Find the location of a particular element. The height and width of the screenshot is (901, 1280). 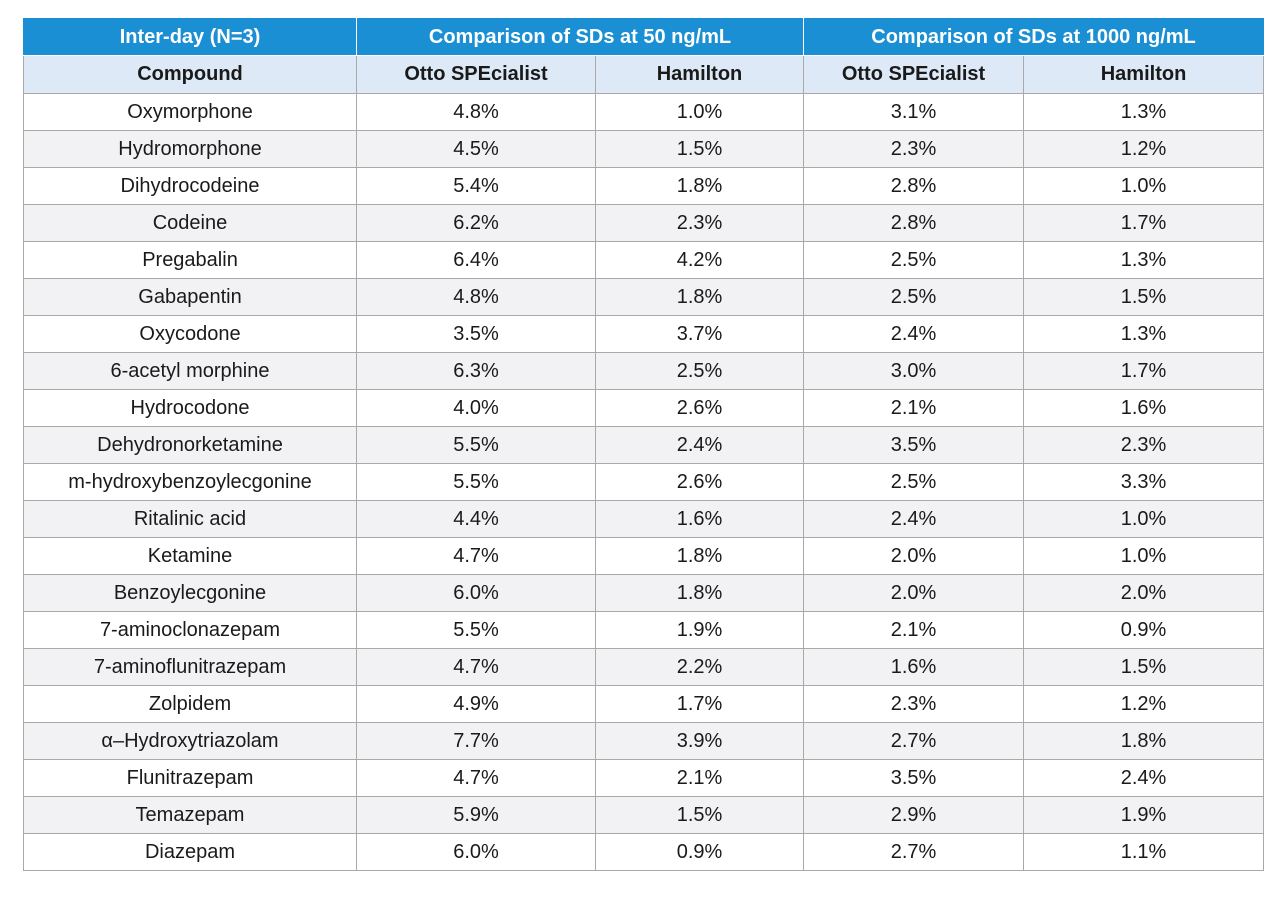

compound-cell: Flunitrazepam is located at coordinates (190, 778).